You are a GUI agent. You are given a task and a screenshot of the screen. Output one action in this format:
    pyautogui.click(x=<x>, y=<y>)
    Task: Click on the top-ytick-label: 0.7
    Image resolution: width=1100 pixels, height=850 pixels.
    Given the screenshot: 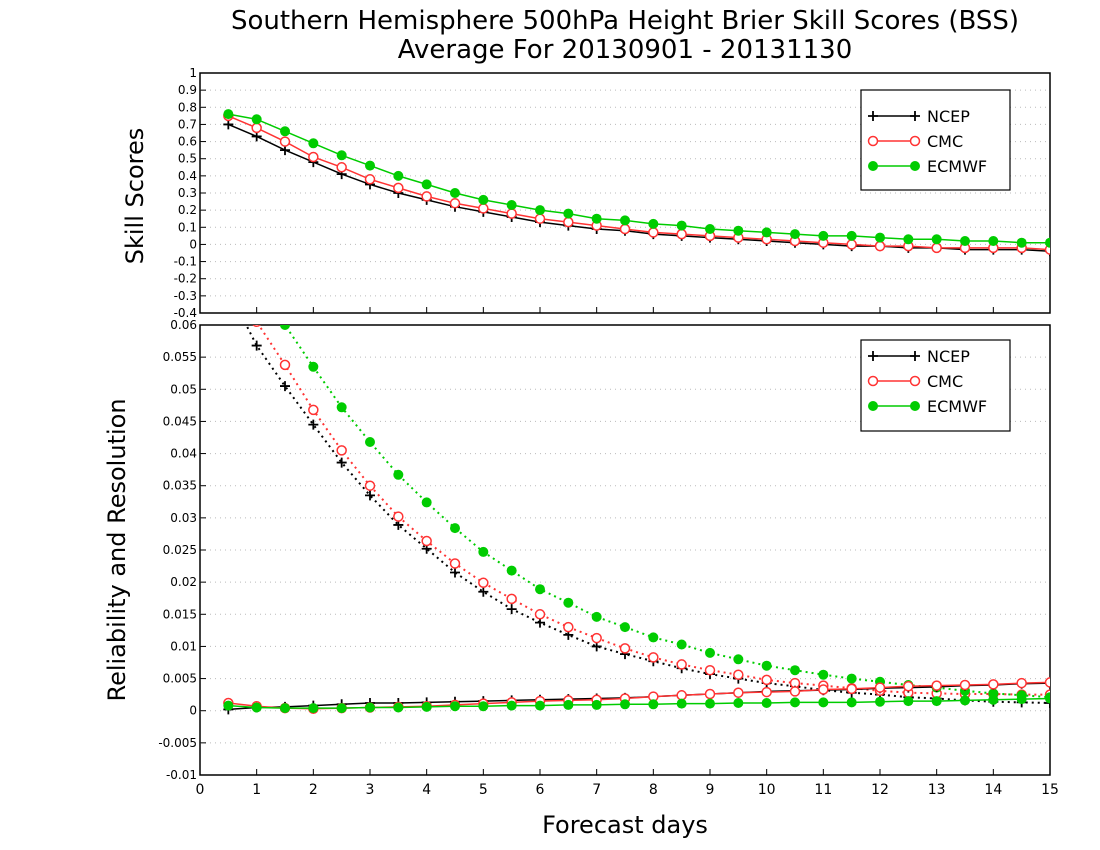 What is the action you would take?
    pyautogui.click(x=187, y=124)
    